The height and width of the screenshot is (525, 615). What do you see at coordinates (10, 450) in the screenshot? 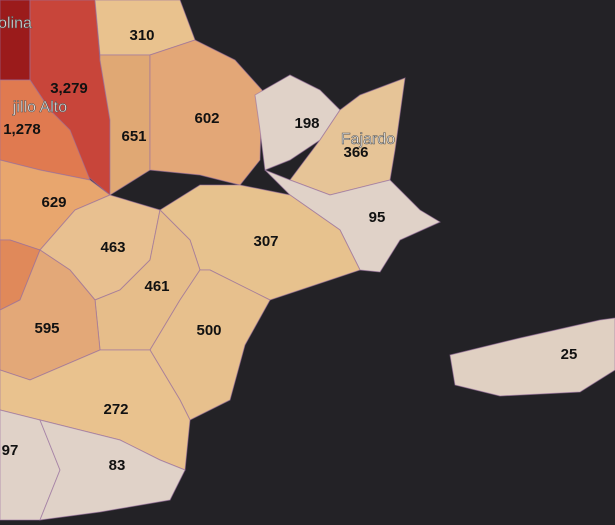
I see `value-label: 97` at bounding box center [10, 450].